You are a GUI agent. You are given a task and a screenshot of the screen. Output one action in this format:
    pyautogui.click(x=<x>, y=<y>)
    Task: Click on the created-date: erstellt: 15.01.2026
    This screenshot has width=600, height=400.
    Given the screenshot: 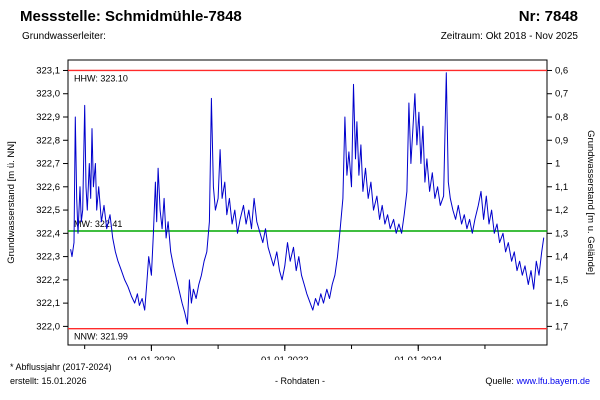 What is the action you would take?
    pyautogui.click(x=48, y=381)
    